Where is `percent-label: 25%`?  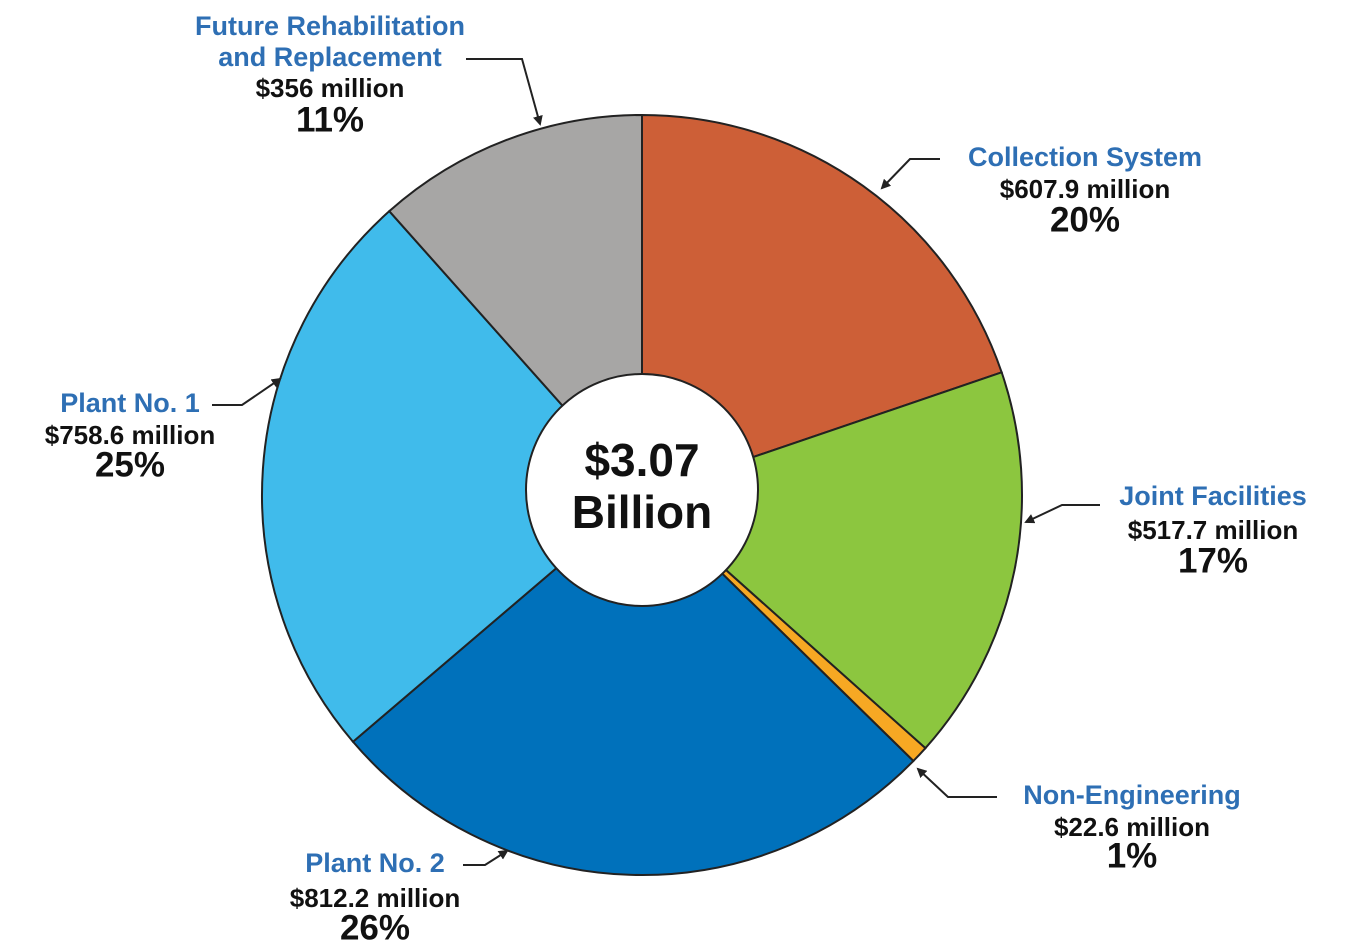 percent-label: 25% is located at coordinates (130, 464).